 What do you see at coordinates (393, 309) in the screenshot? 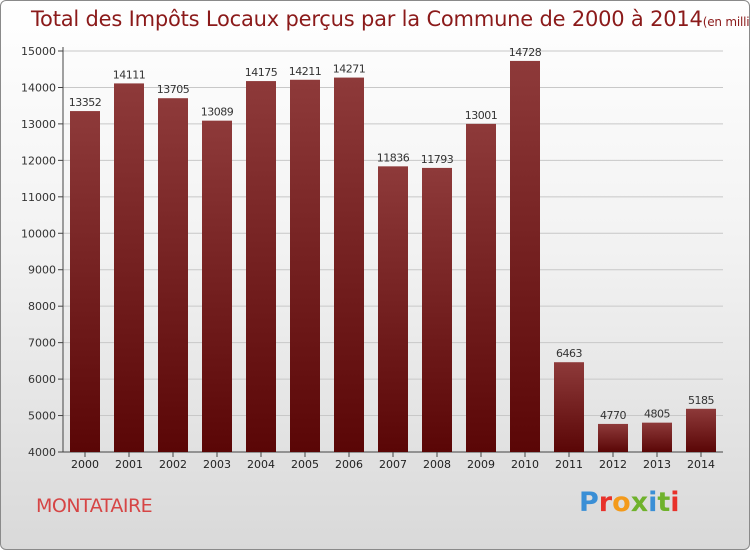
I see `bar-2007` at bounding box center [393, 309].